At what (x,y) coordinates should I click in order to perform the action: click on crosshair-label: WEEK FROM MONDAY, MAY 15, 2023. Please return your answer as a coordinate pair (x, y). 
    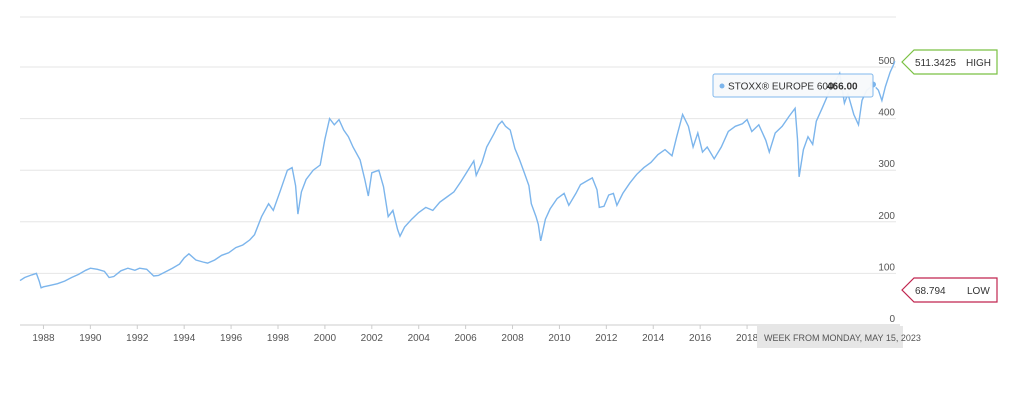
    Looking at the image, I should click on (839, 337).